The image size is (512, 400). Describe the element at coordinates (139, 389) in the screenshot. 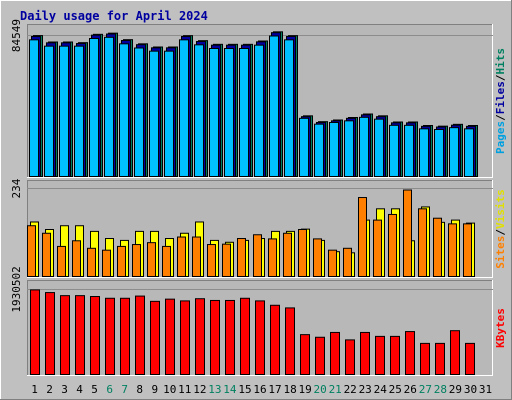

I see `x-tick-label: 8` at that location.